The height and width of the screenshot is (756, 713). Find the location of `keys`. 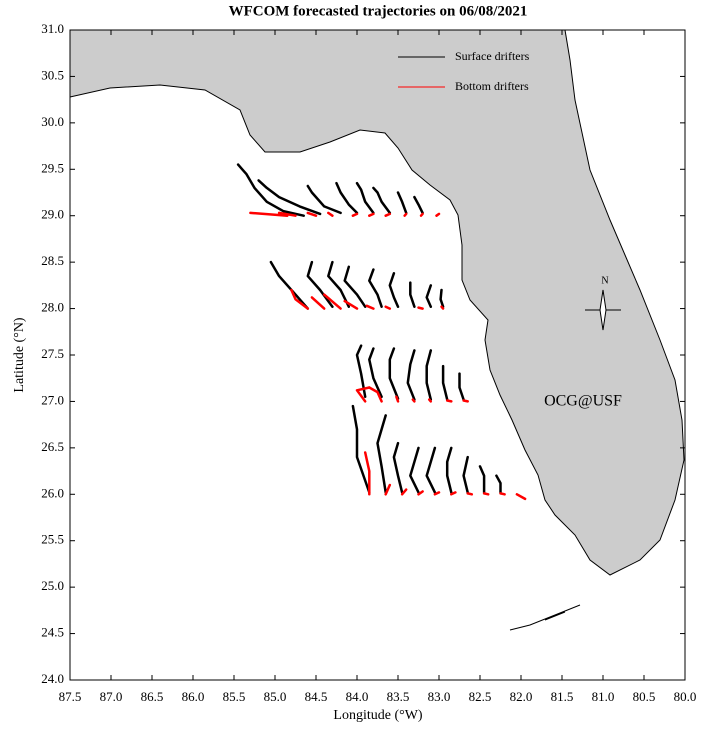

keys is located at coordinates (545, 617).